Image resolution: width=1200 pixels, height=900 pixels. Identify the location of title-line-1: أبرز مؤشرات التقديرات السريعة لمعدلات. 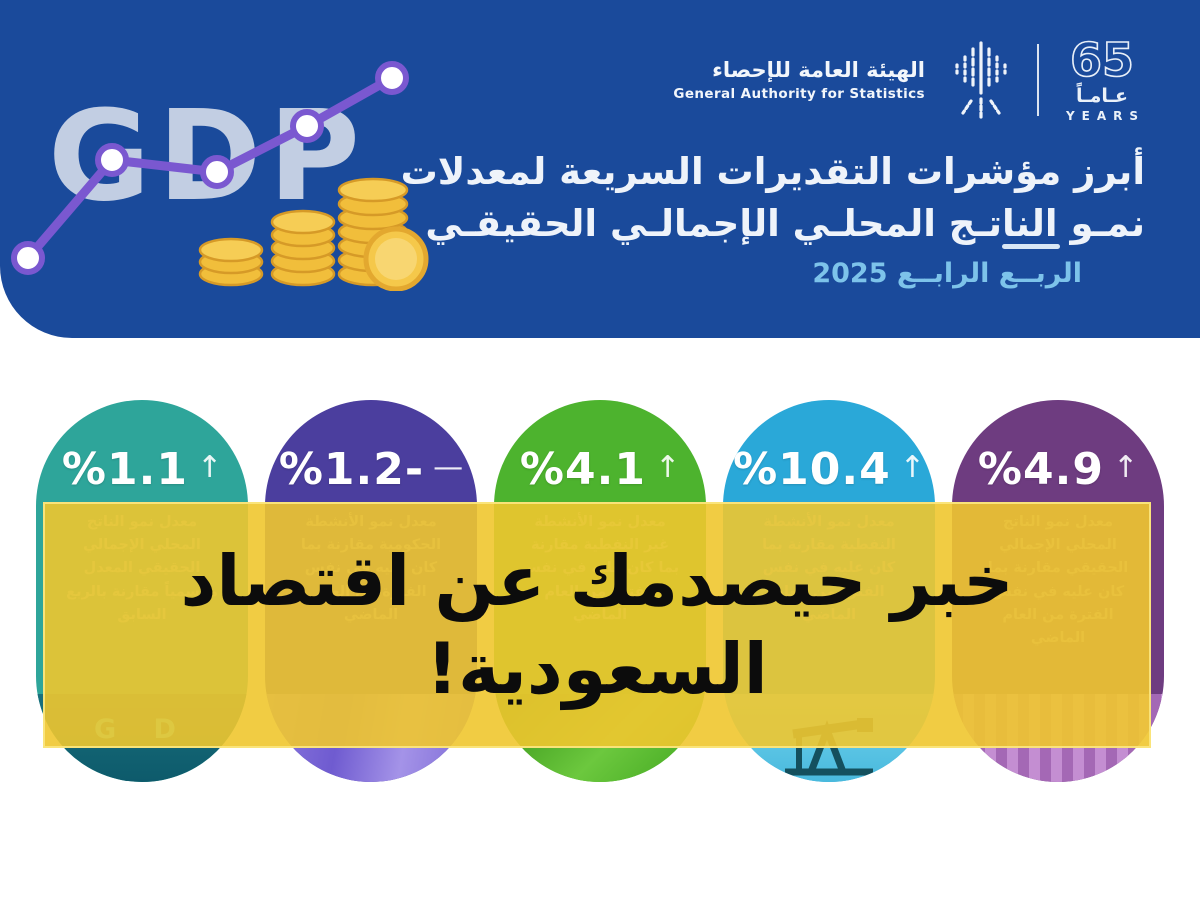
(772, 171).